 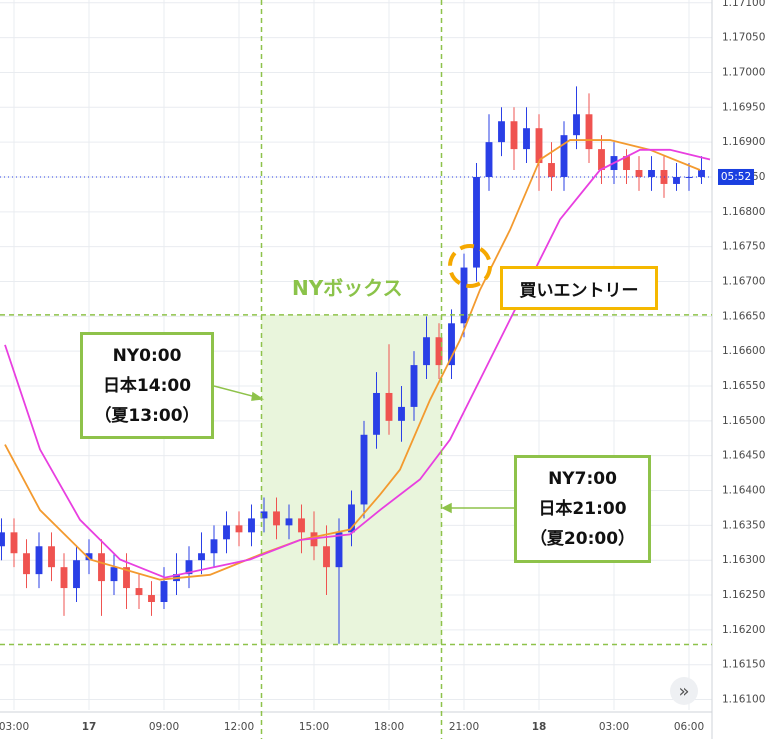 What do you see at coordinates (743, 665) in the screenshot?
I see `y-tick-label: 1.16150` at bounding box center [743, 665].